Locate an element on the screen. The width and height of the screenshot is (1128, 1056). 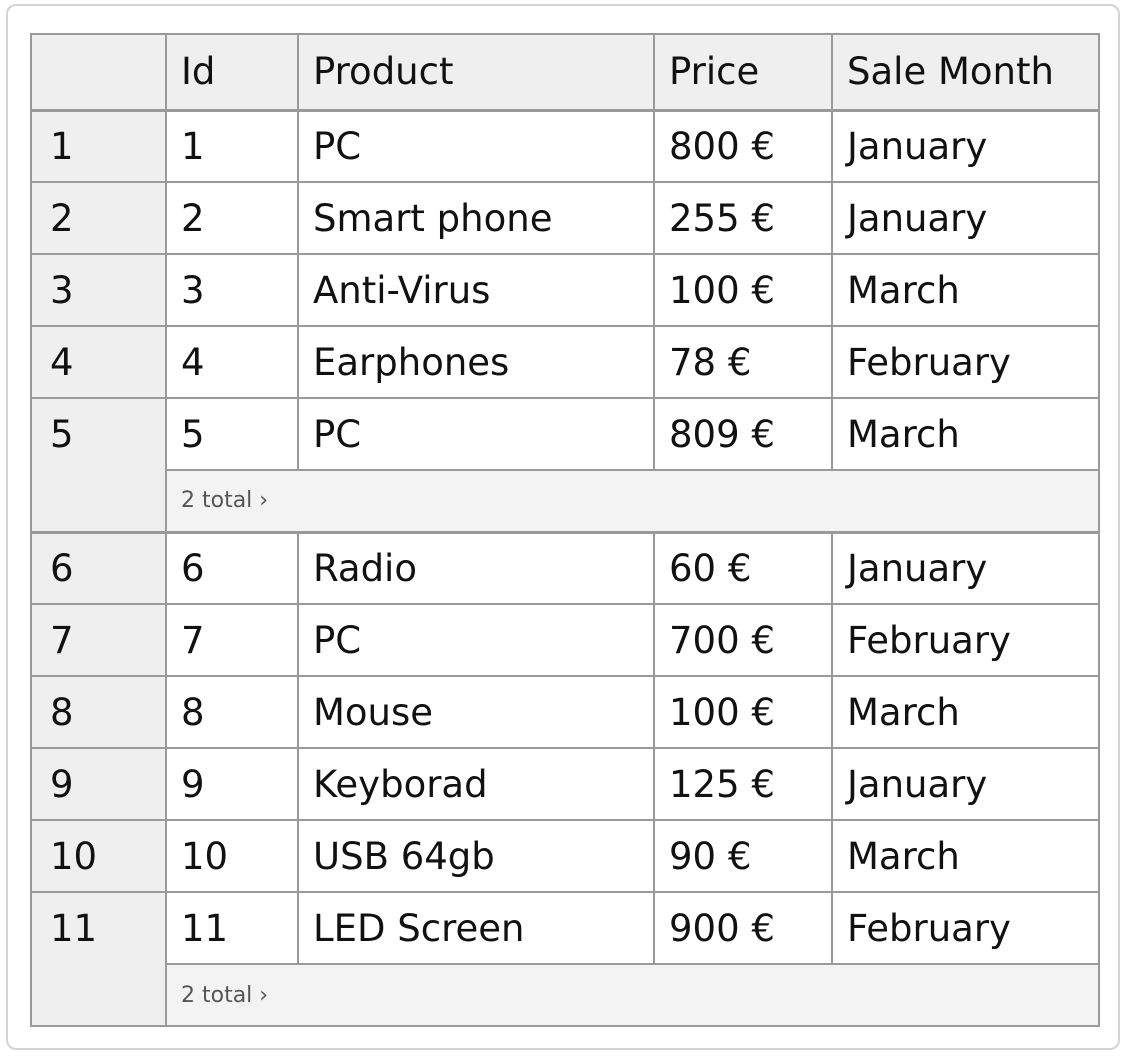
cell-product: Radio is located at coordinates (476, 567).